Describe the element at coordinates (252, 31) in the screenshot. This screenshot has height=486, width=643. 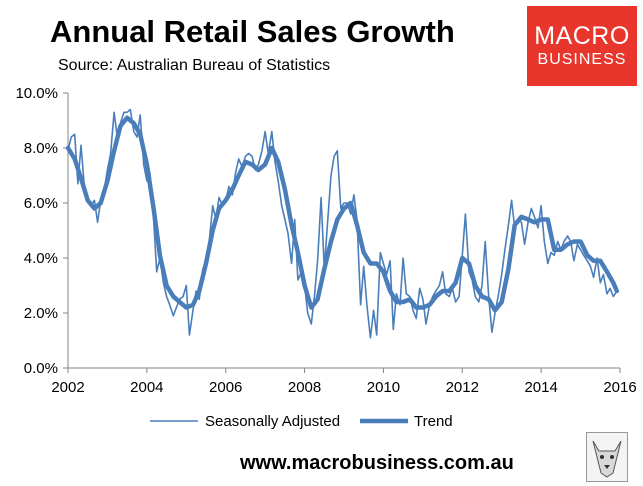
I see `chart-title: Annual Retail Sales Growth` at that location.